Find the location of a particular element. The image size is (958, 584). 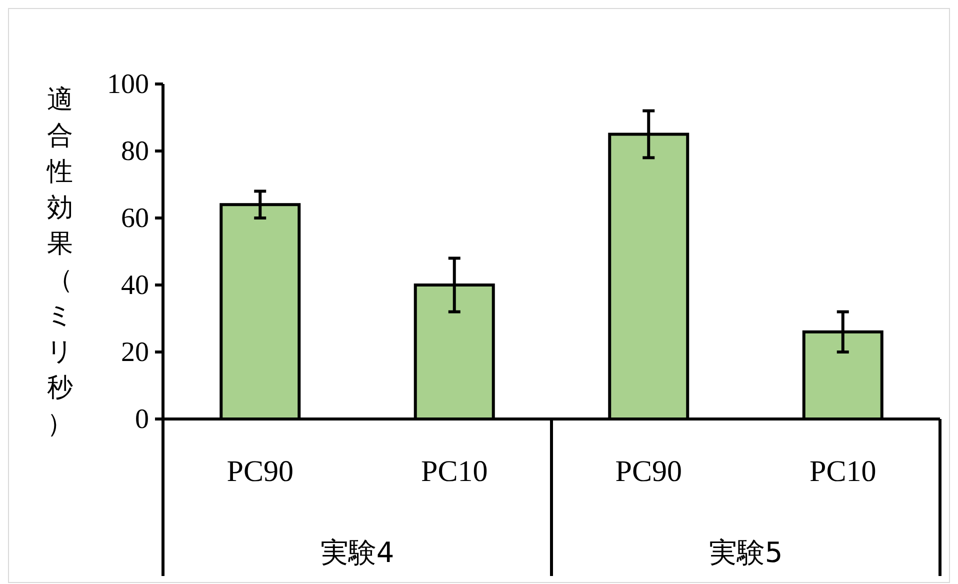

y-tick-label: 0 is located at coordinates (142, 419).